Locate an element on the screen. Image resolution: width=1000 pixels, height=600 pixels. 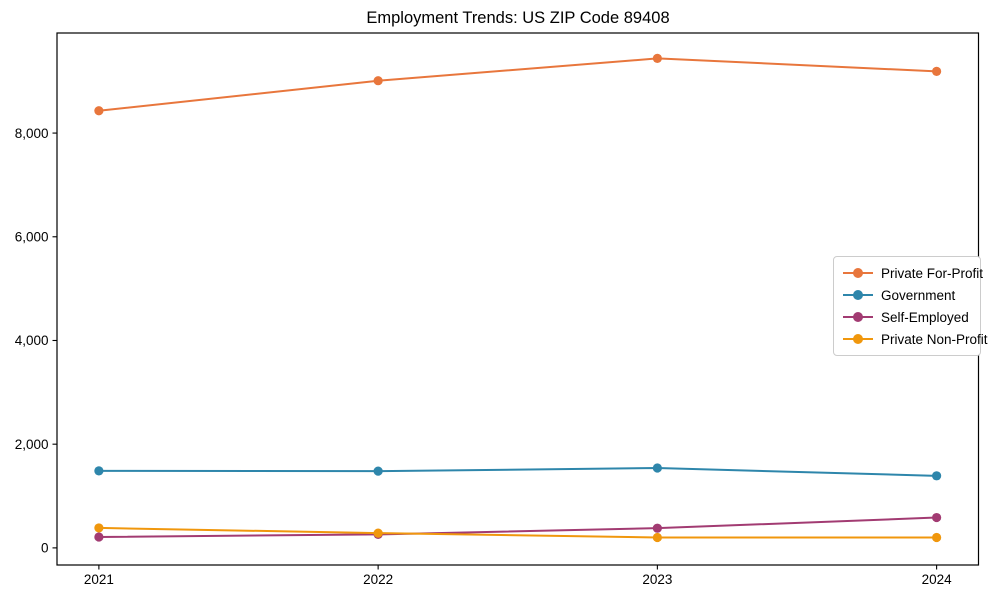
legend-item: Government is located at coordinates (907, 295).